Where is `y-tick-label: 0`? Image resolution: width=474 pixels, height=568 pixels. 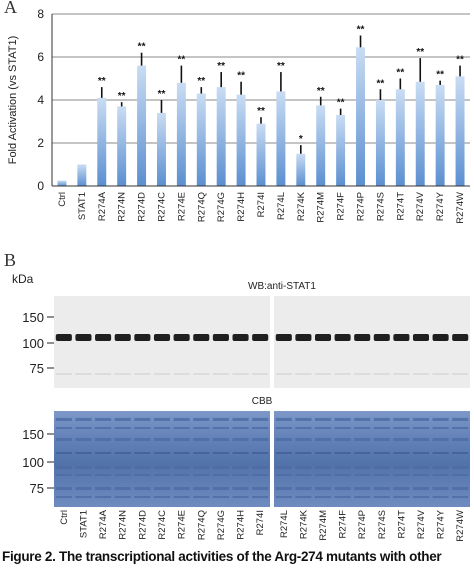 y-tick-label: 0 is located at coordinates (40, 186).